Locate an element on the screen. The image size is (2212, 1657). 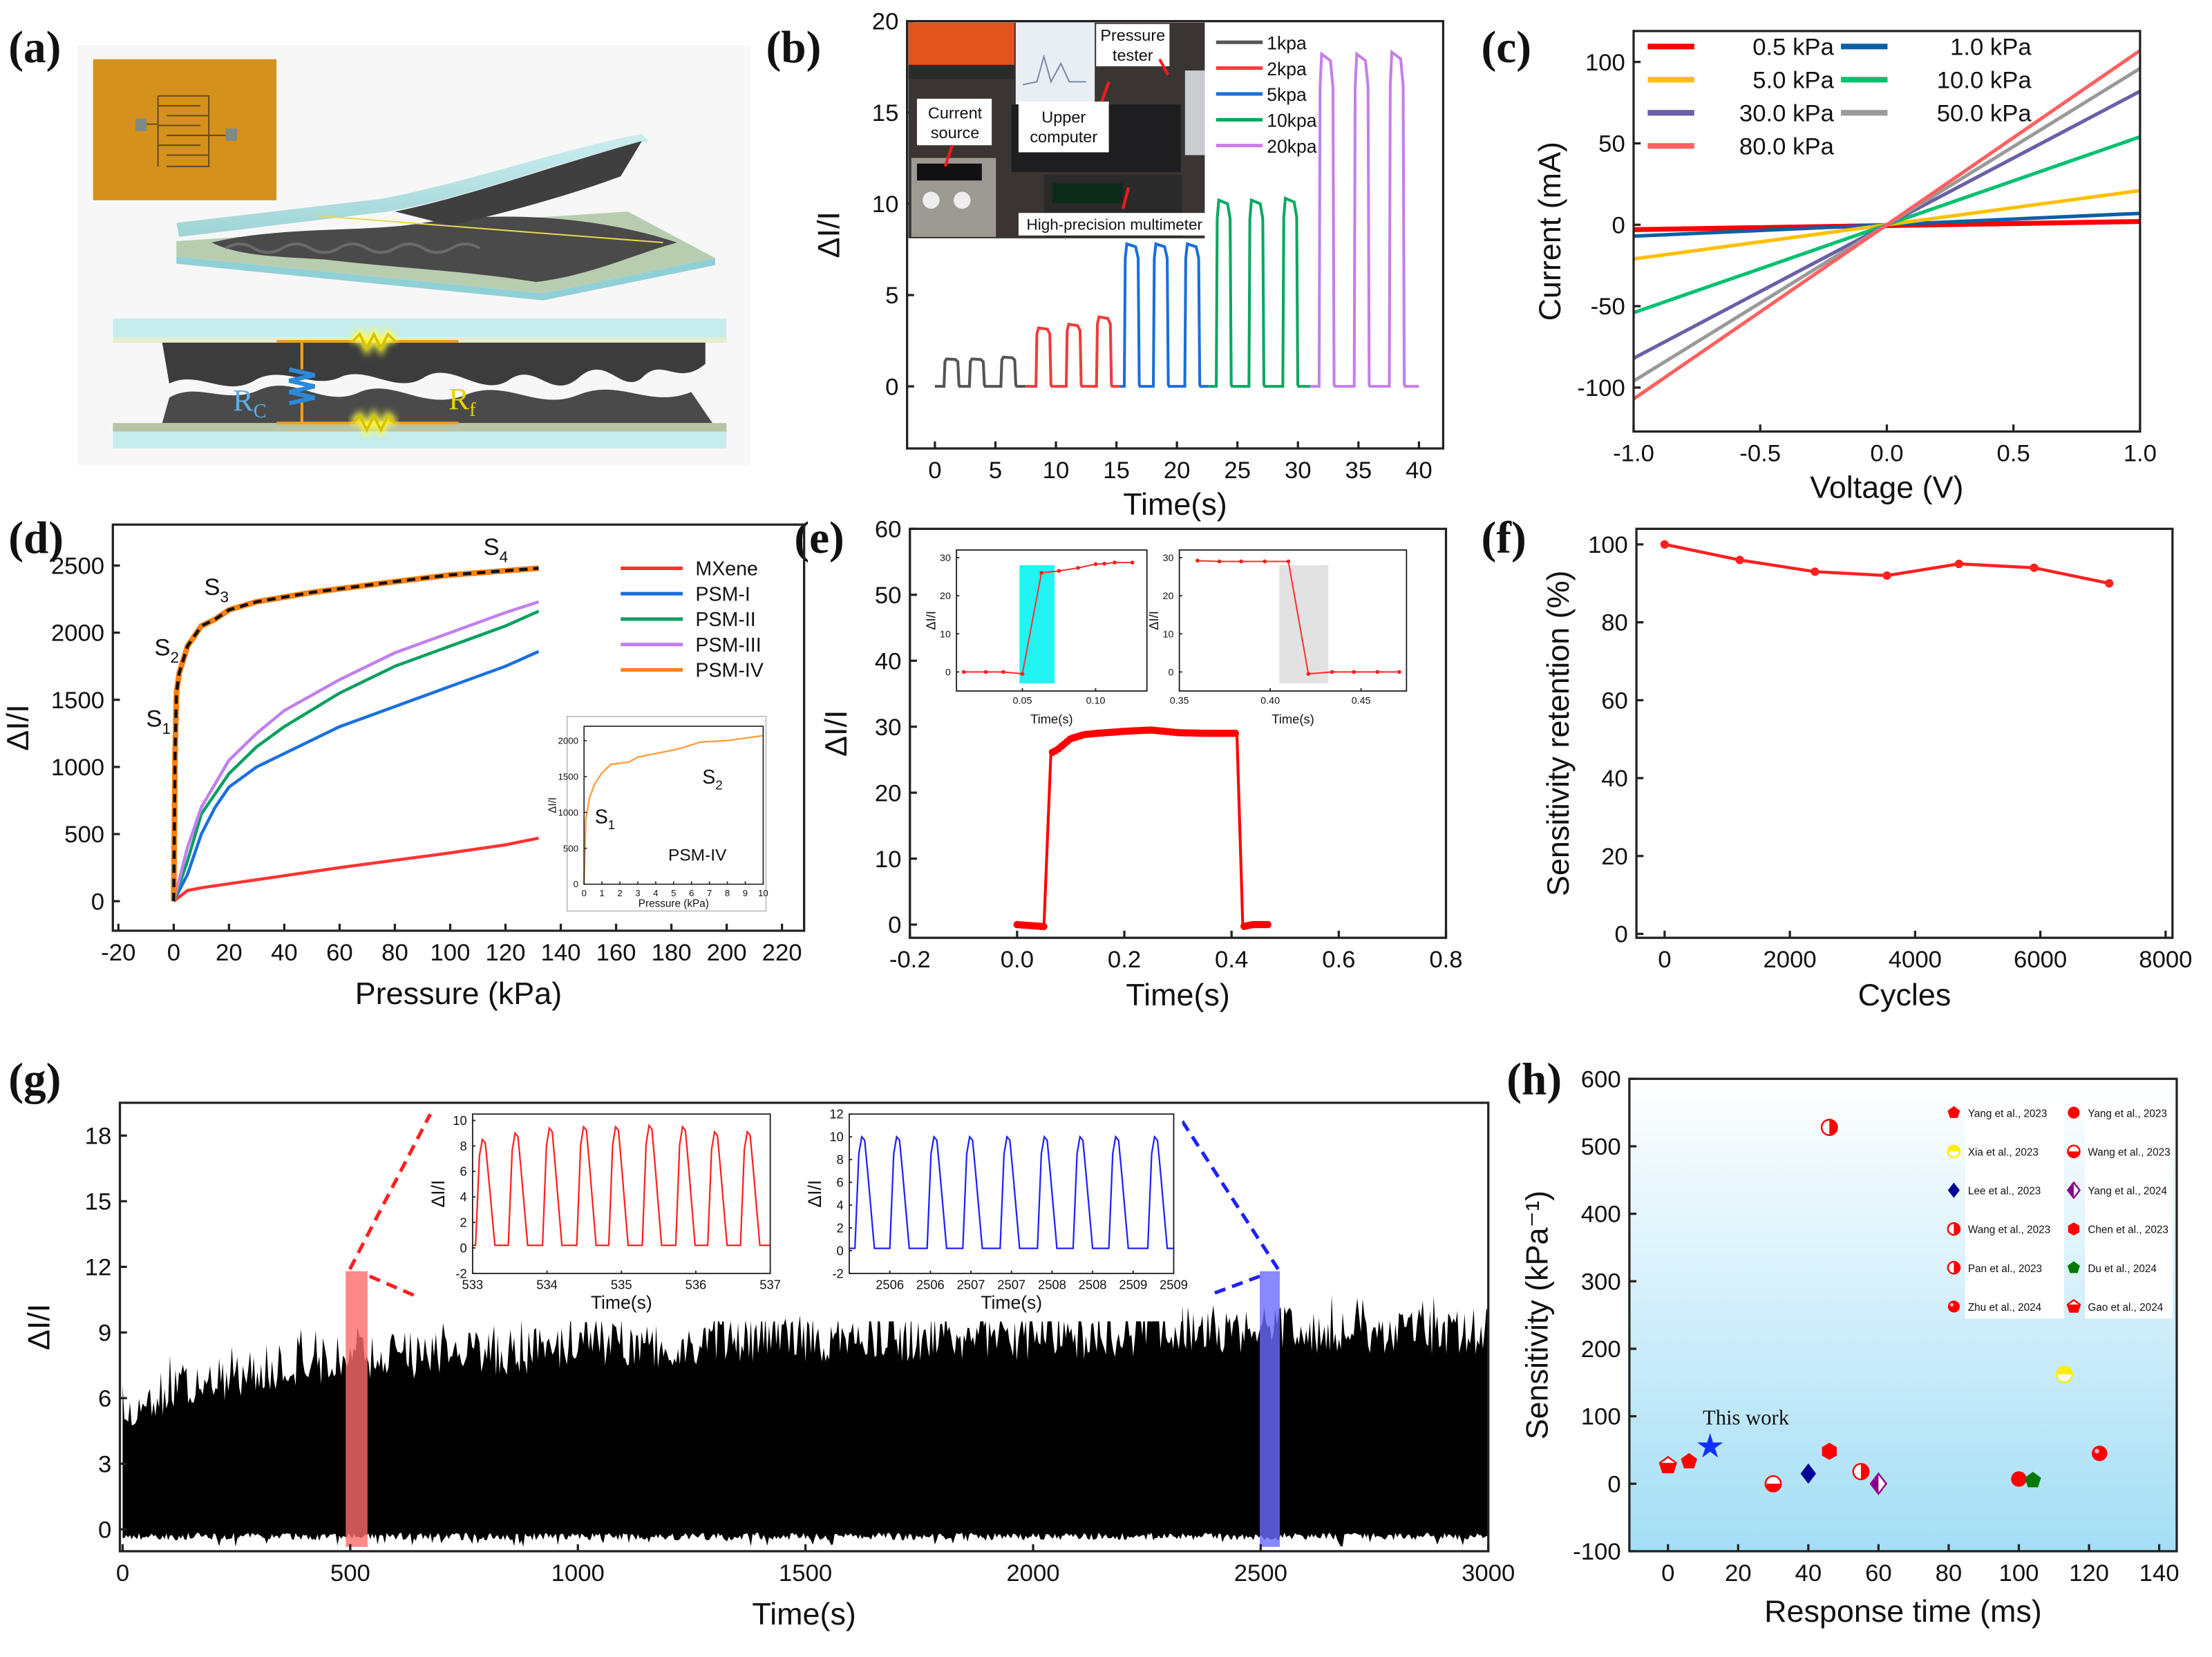
x-tick-label: 0.4 is located at coordinates (1231, 960).